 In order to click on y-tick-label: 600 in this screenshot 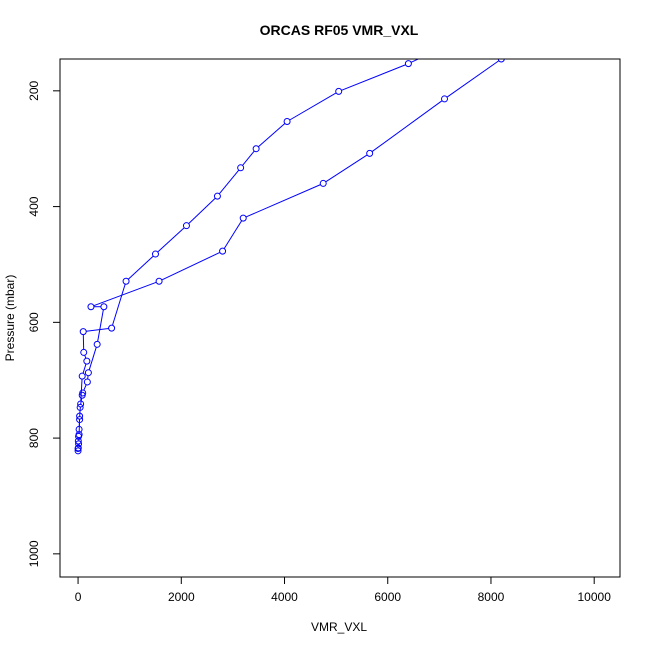, I will do `click(34, 322)`.